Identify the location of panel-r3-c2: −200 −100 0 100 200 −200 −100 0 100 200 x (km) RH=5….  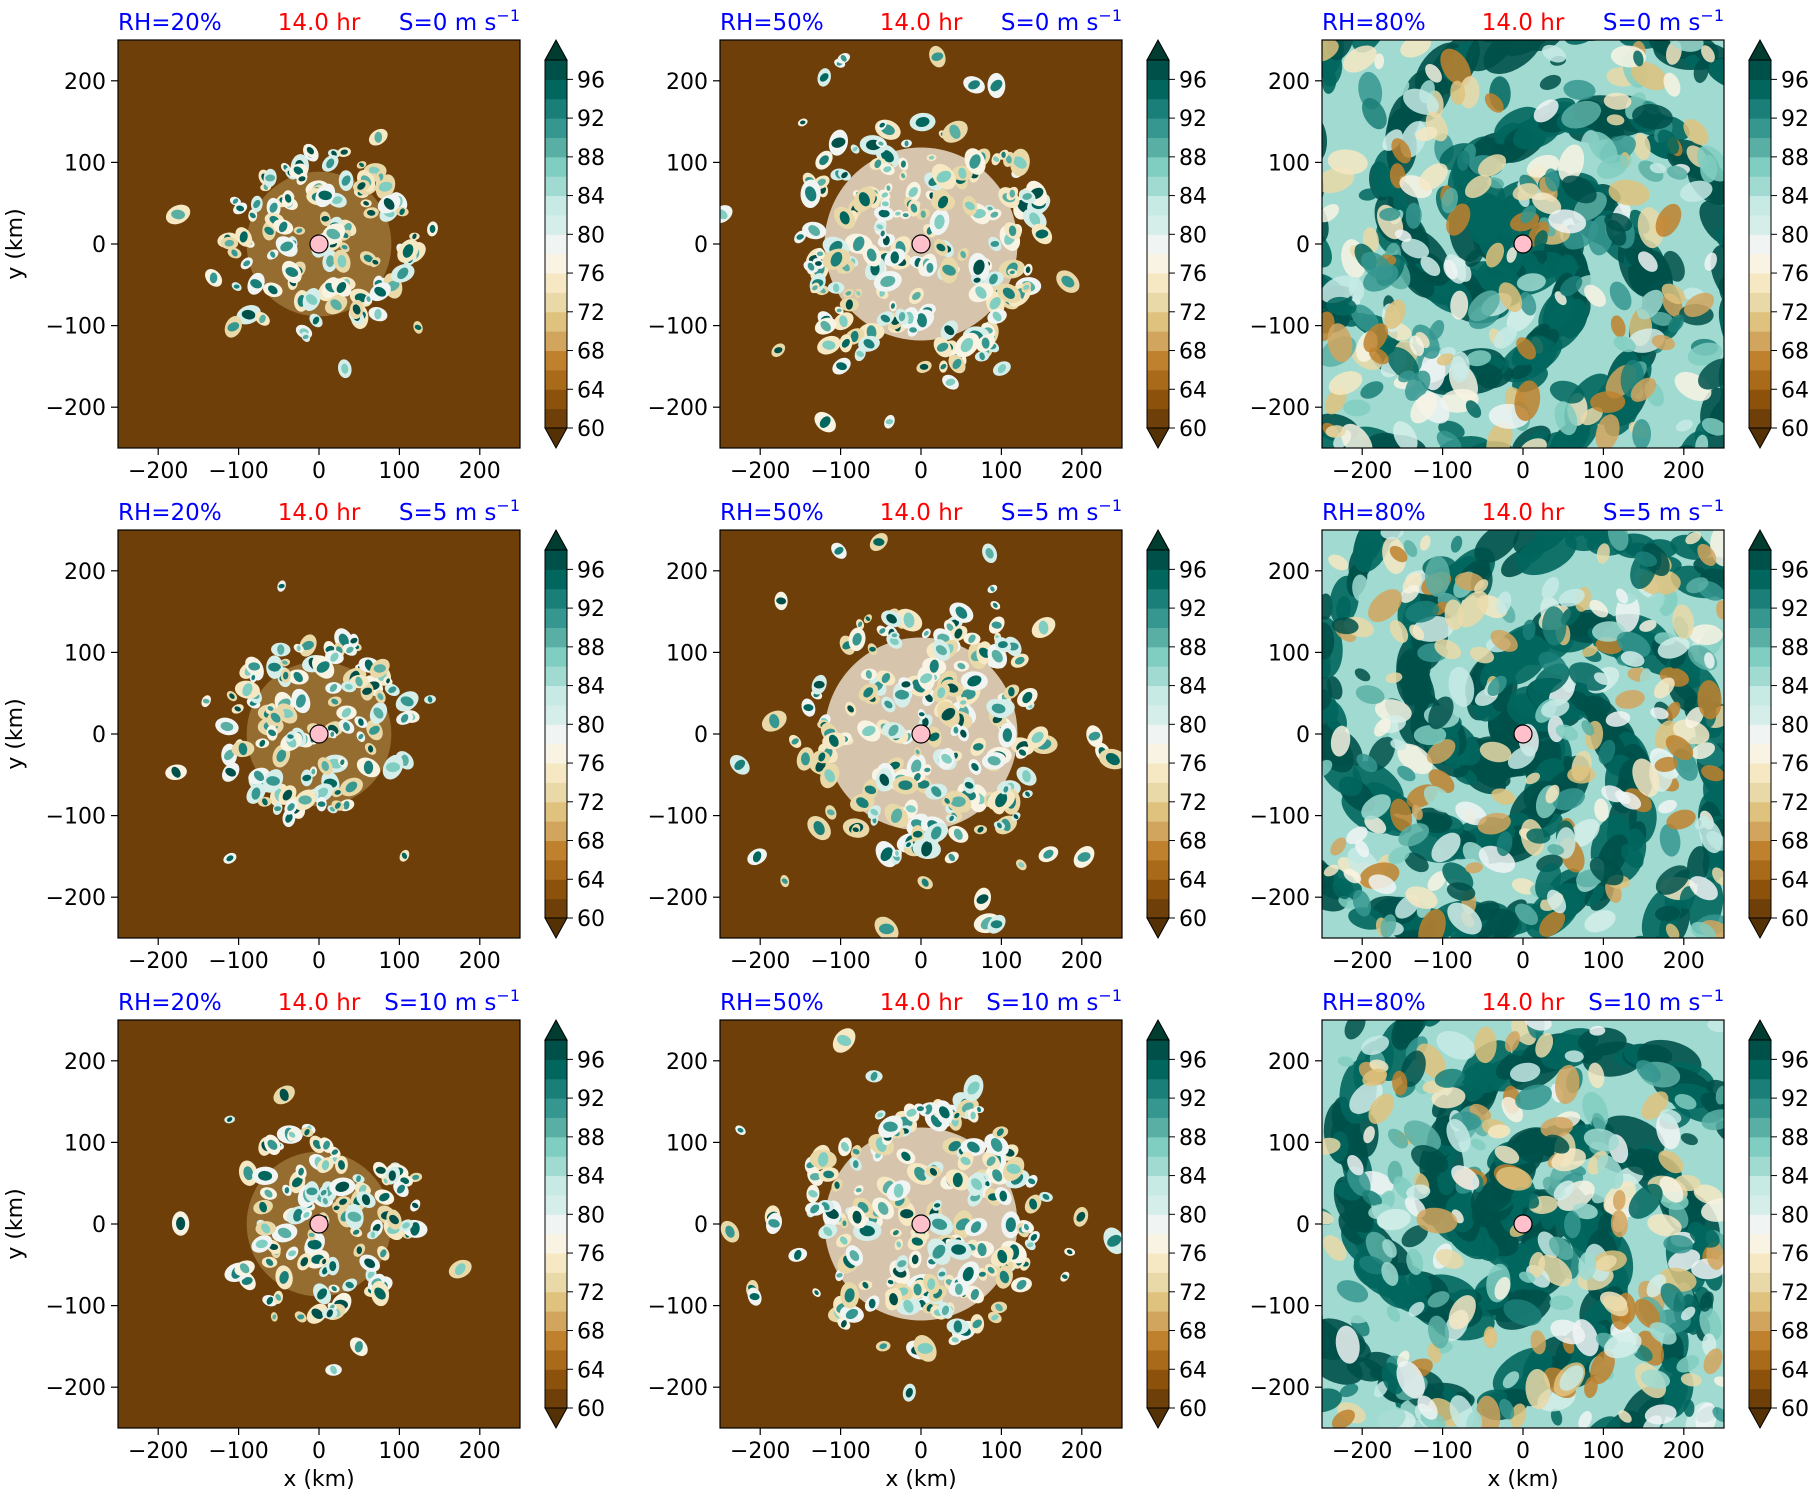
(927, 1239).